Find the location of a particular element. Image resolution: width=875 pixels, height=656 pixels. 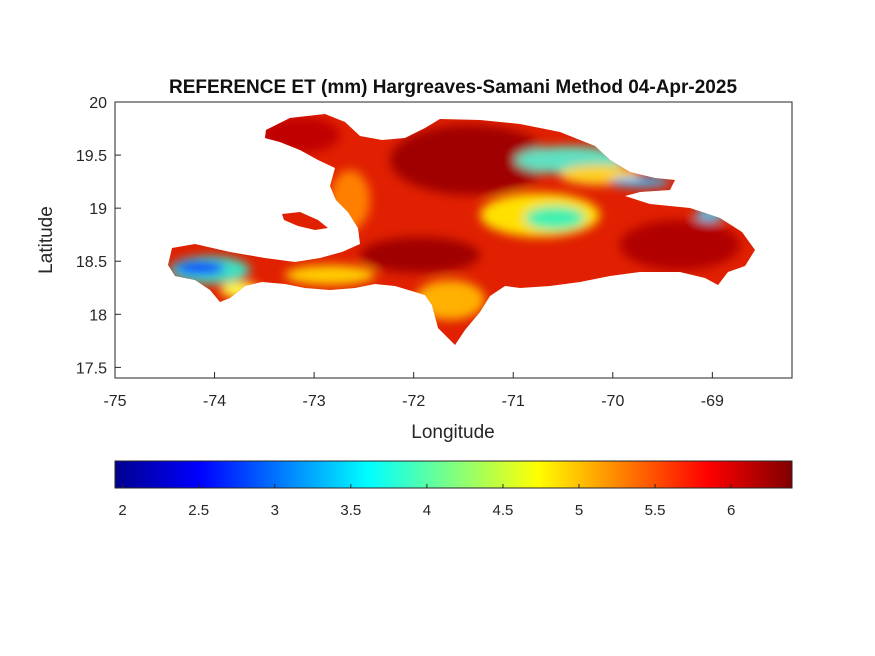

colorbar-tick-label: 6 is located at coordinates (731, 510).